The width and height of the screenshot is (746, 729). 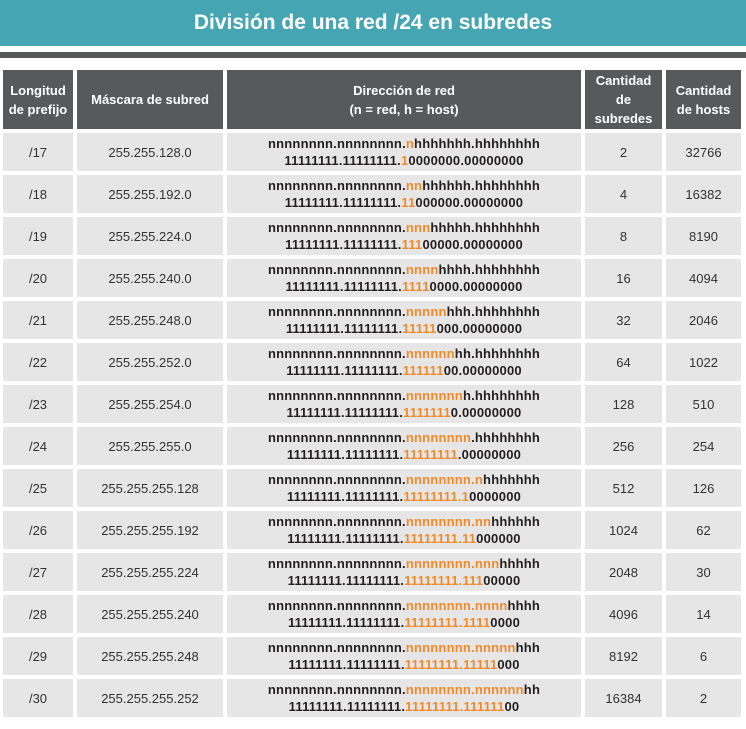 What do you see at coordinates (373, 23) in the screenshot?
I see `title-banner: División de una red /24 en subredes` at bounding box center [373, 23].